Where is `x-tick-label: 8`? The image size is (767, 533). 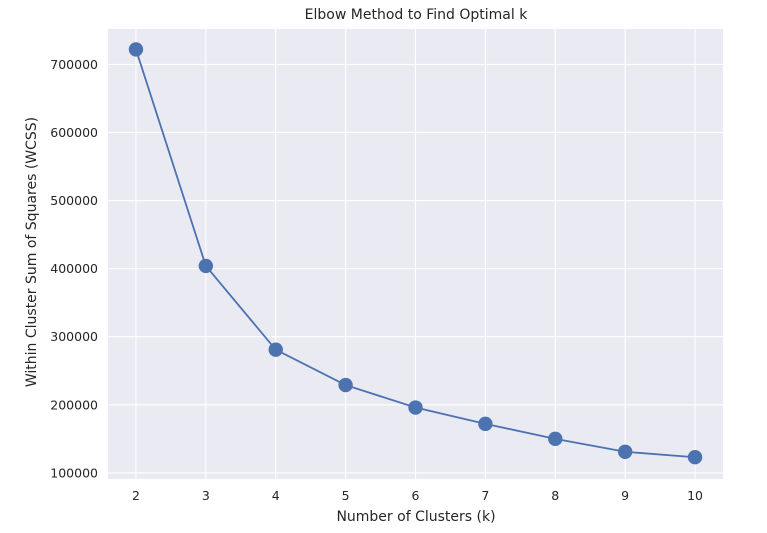 x-tick-label: 8 is located at coordinates (555, 495).